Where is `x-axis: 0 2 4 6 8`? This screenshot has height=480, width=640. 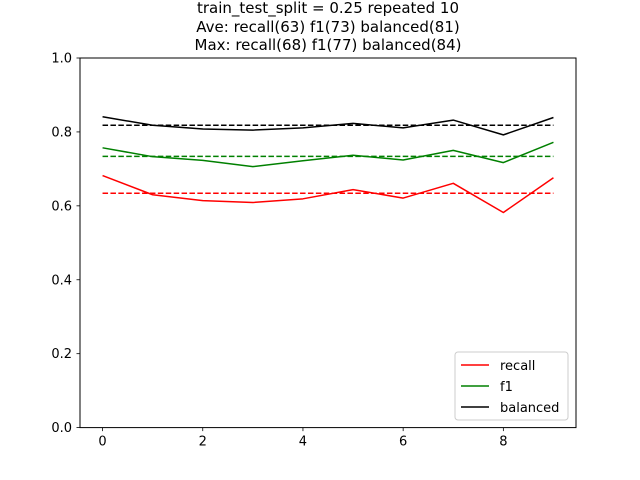
x-axis: 0 2 4 6 8 is located at coordinates (302, 438).